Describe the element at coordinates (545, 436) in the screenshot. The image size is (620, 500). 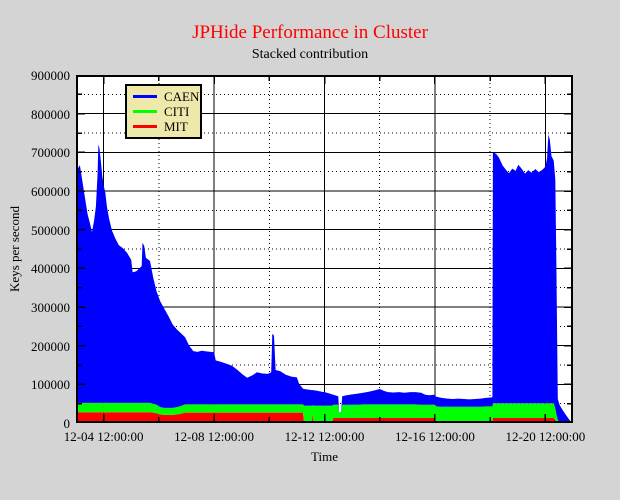
I see `x-tick-label: 12-20 12:00:00` at that location.